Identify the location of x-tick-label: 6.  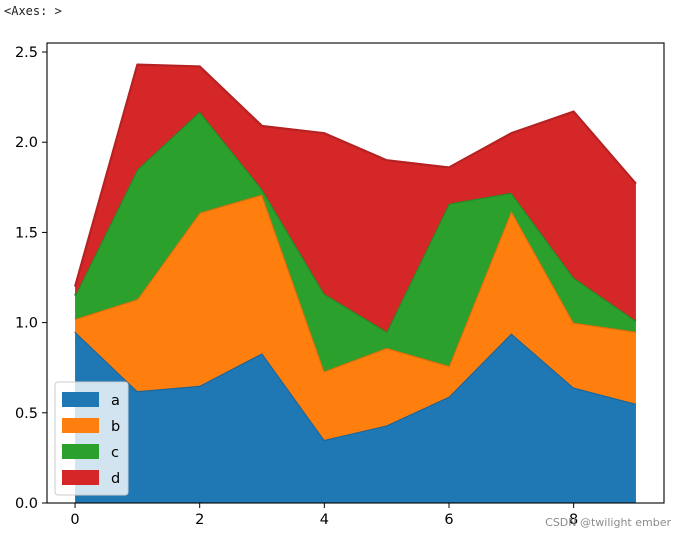
(448, 520).